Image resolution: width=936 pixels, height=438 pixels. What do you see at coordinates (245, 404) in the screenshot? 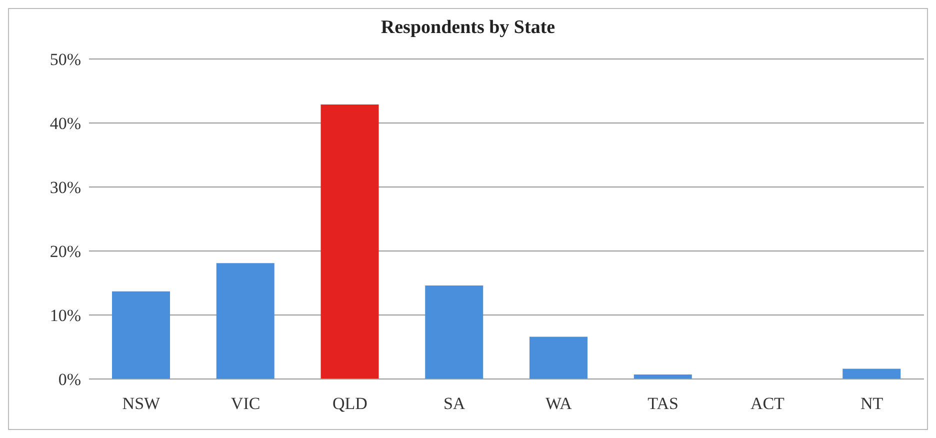
I see `x-tick-label: VIC` at bounding box center [245, 404].